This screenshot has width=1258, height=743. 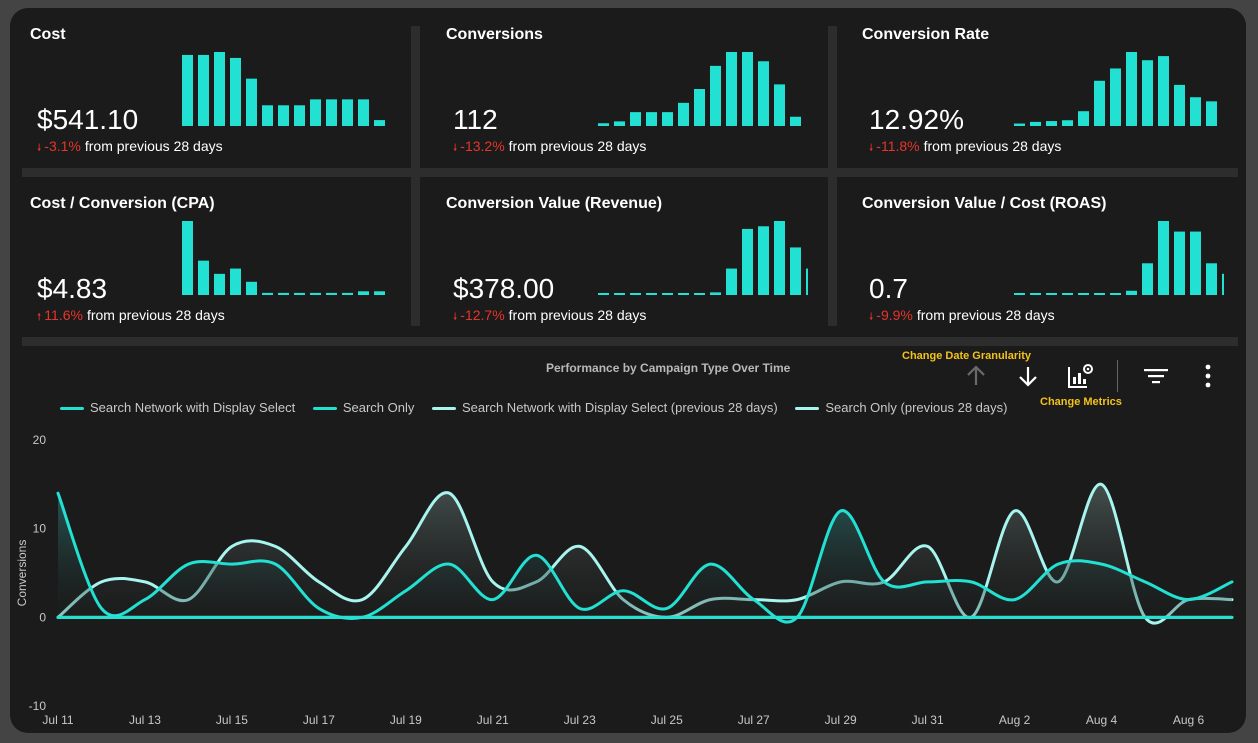 I want to click on x-tick-label: Jul 29, so click(x=841, y=720).